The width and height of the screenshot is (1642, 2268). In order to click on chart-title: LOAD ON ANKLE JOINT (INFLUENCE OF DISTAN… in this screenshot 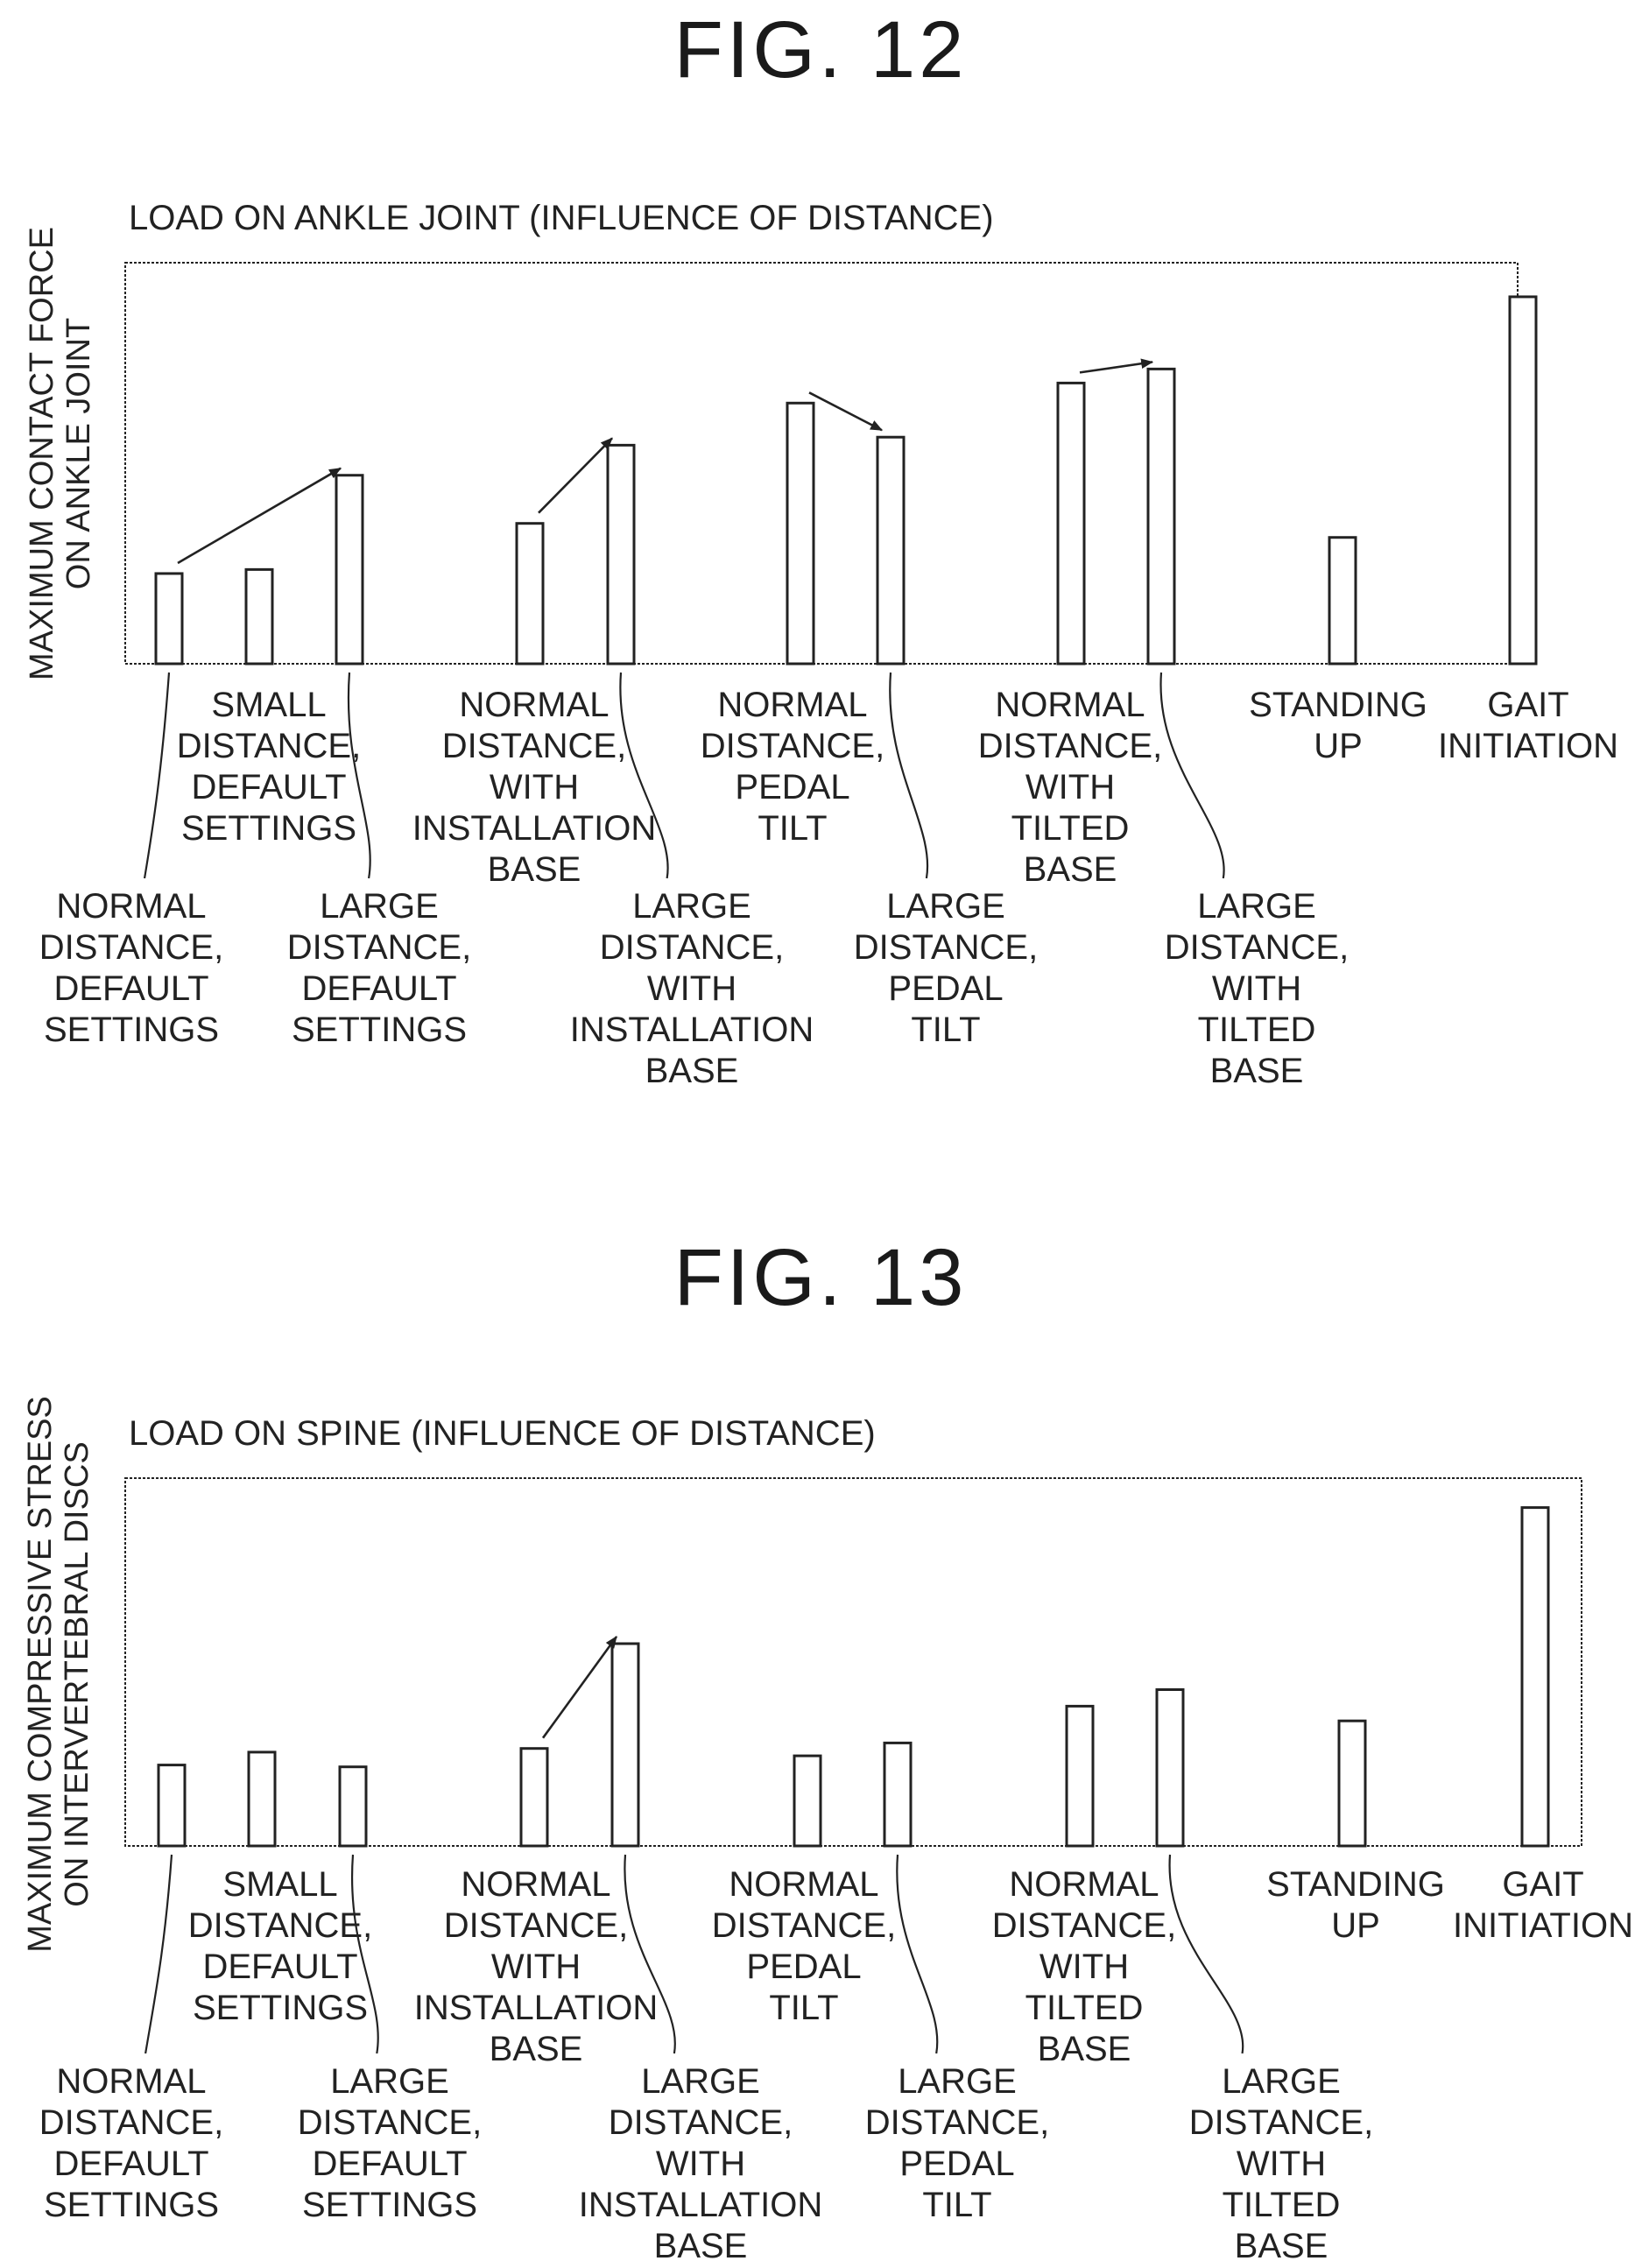, I will do `click(561, 218)`.